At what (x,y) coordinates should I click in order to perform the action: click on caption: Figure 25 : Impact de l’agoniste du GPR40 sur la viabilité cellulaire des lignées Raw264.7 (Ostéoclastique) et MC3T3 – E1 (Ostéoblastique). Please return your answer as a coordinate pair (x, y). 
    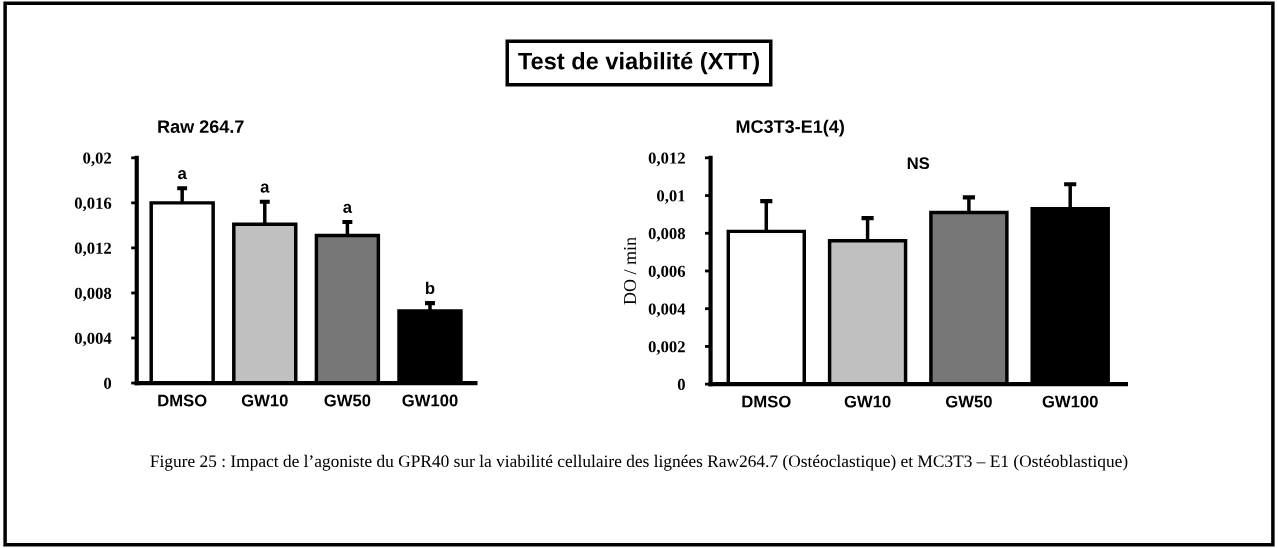
    Looking at the image, I should click on (639, 462).